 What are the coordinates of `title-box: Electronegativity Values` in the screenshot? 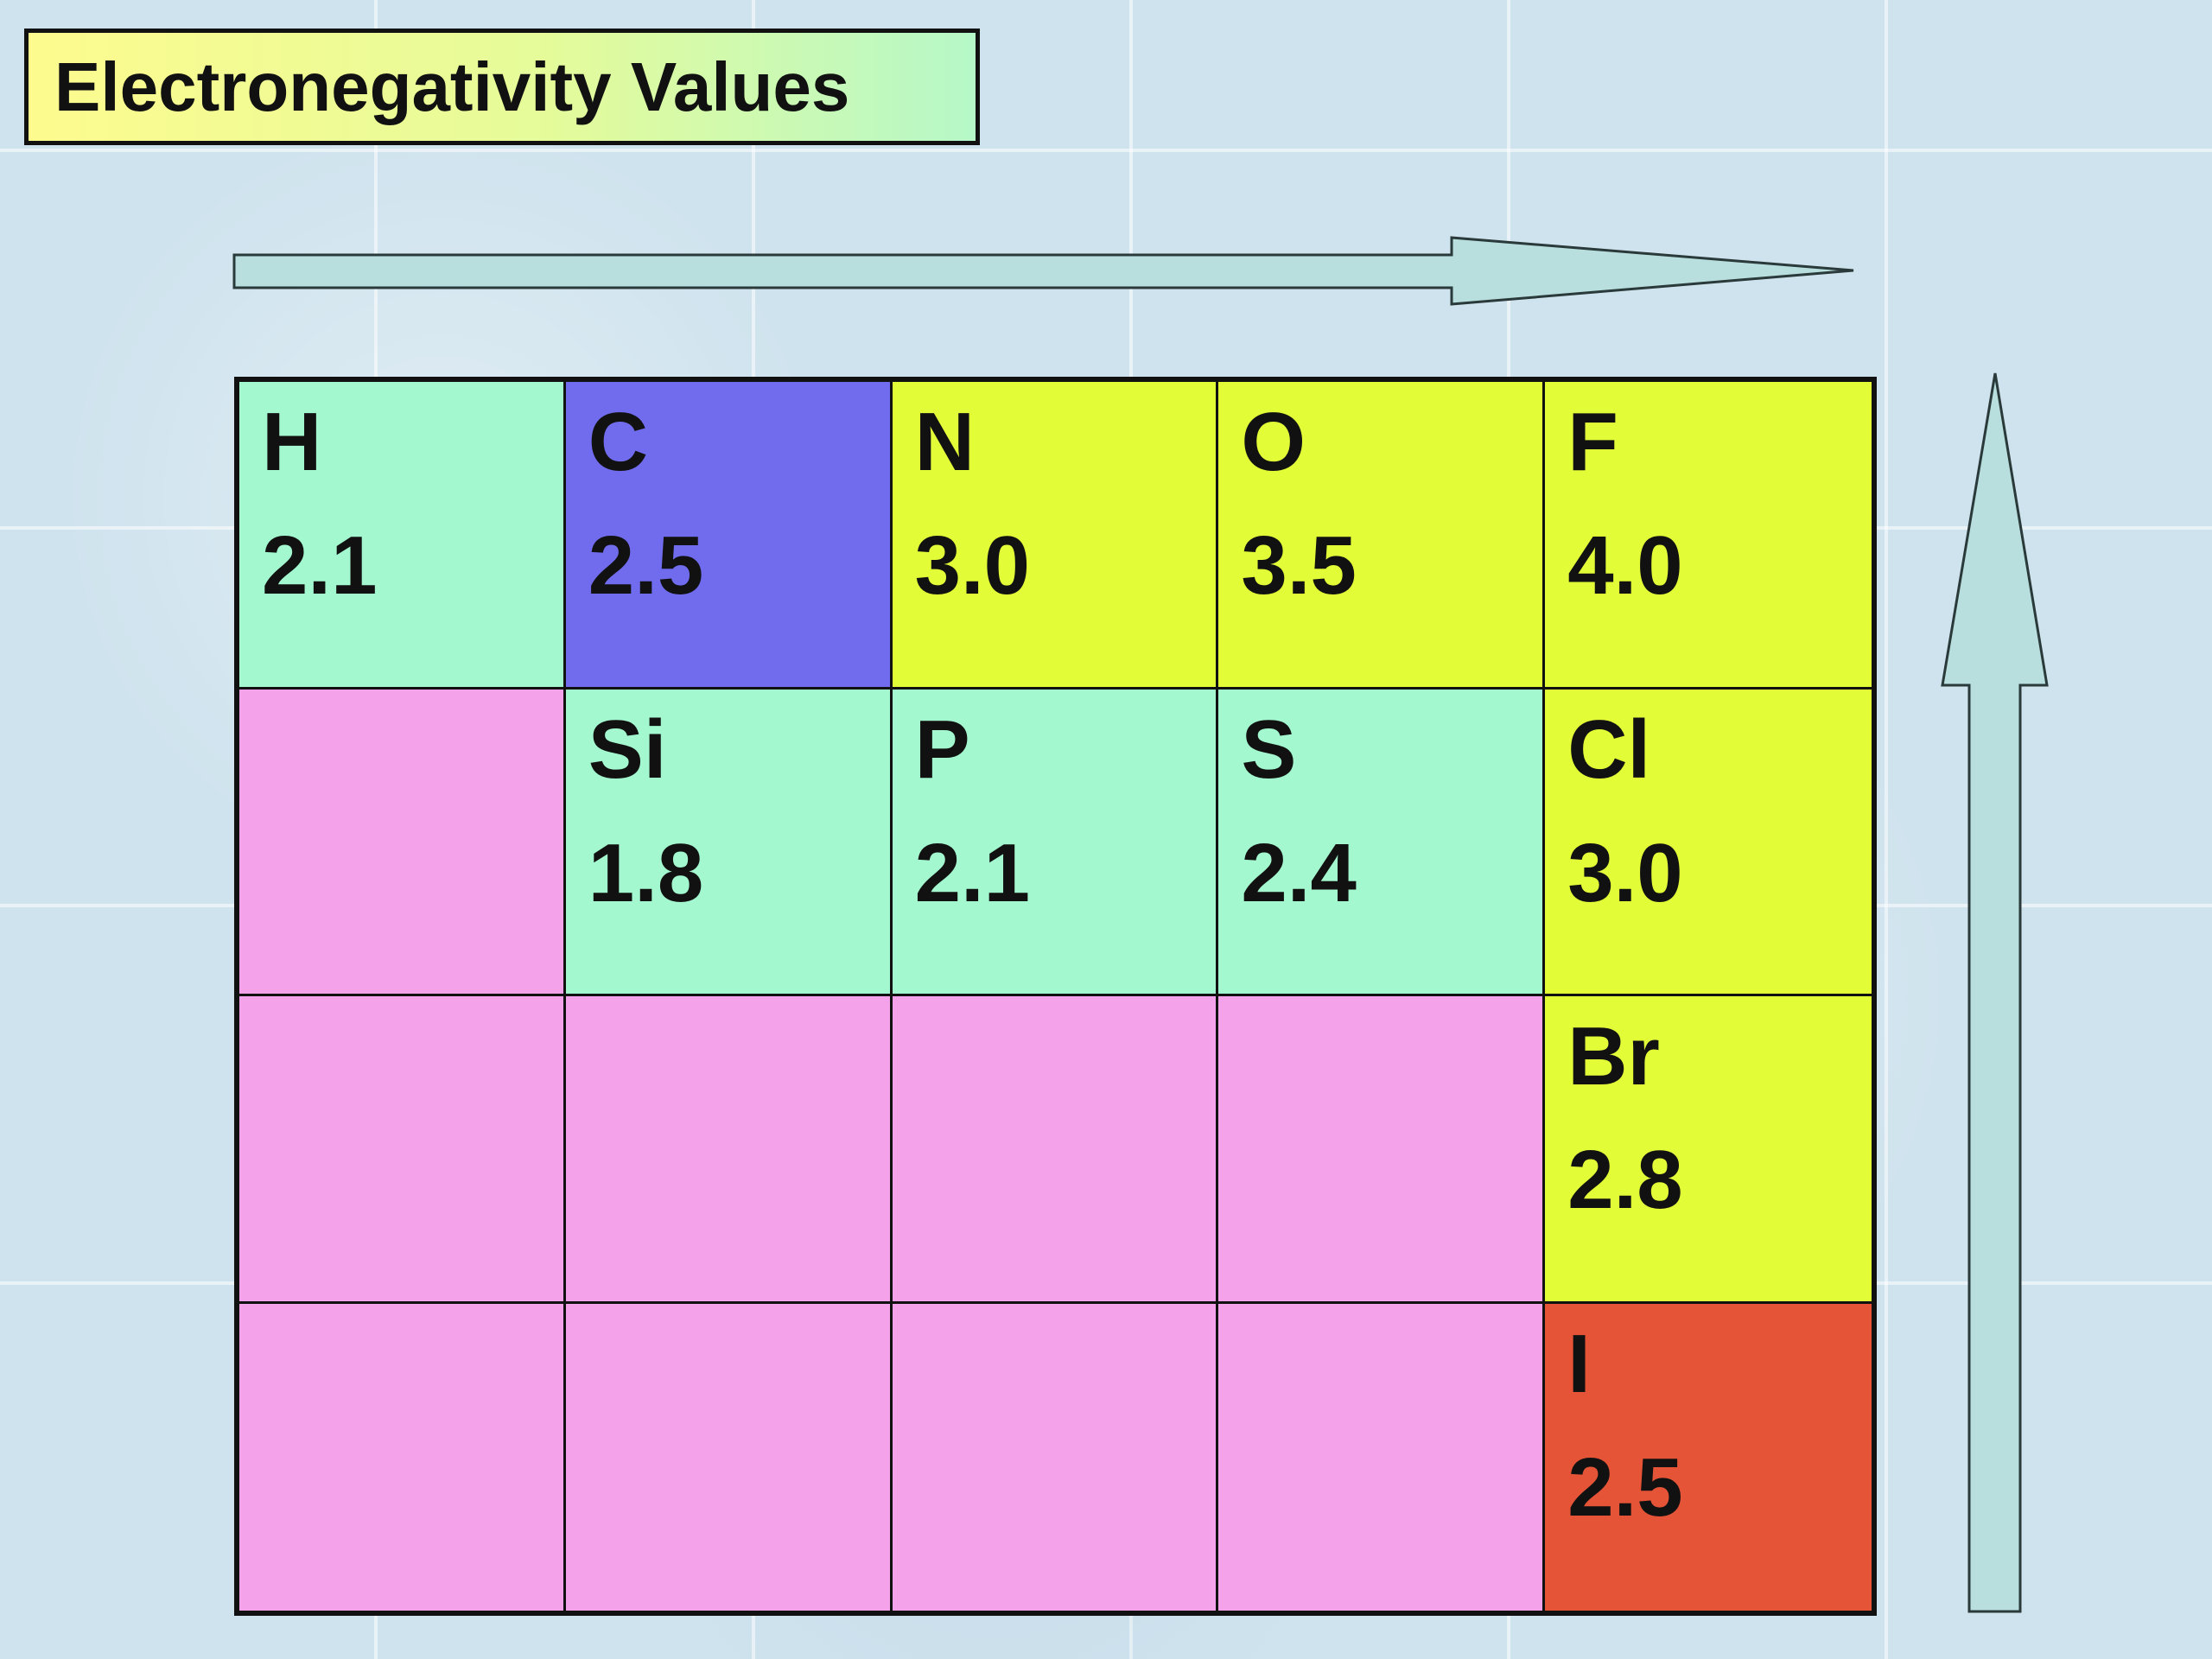 It's located at (502, 87).